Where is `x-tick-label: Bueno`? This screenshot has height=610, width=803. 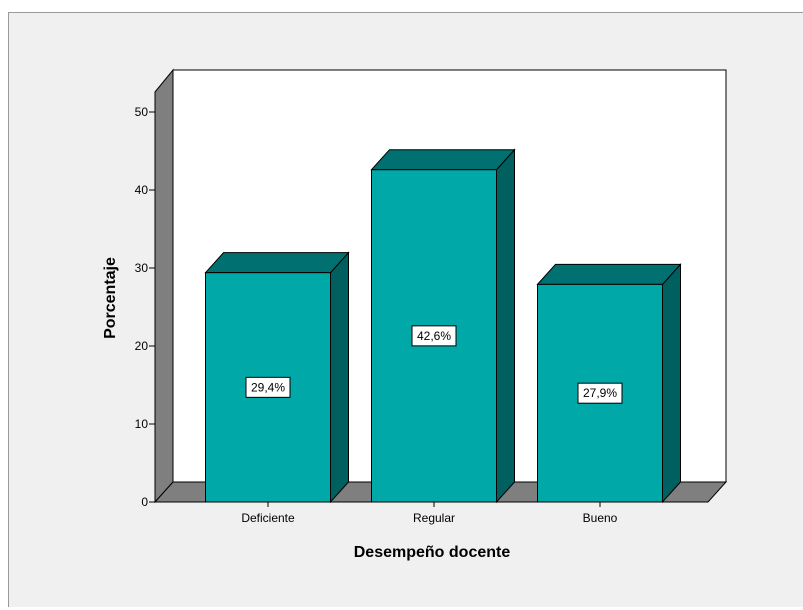
x-tick-label: Bueno is located at coordinates (600, 518).